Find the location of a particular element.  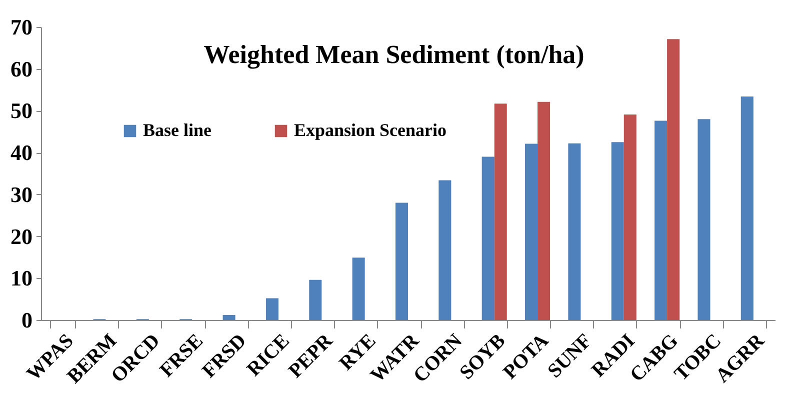

y-tick-label: 50 is located at coordinates (21, 111).